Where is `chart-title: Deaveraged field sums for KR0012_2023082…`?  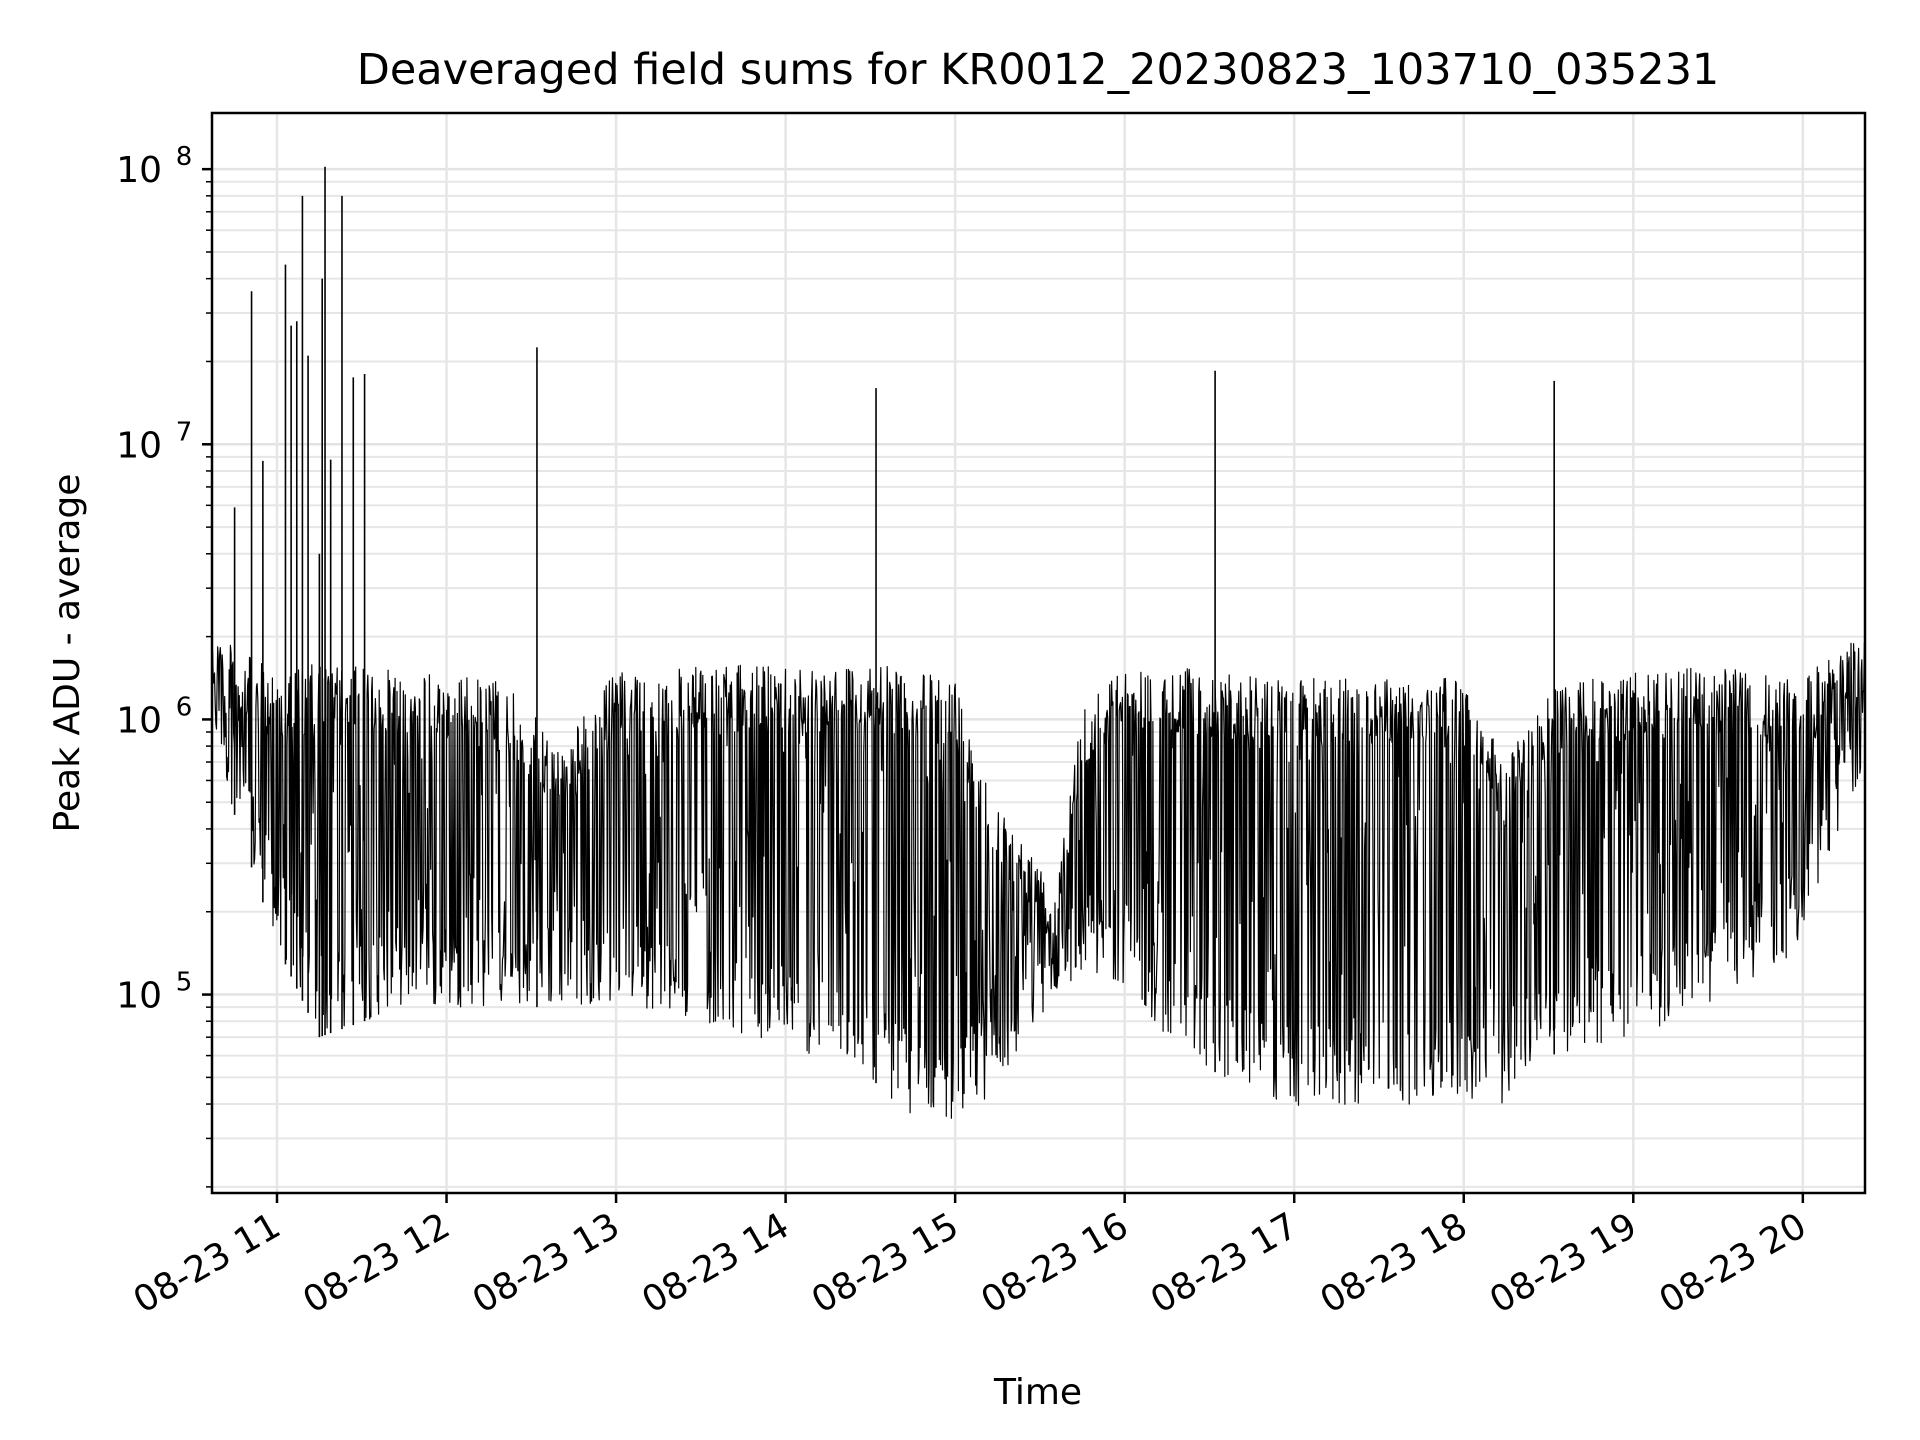 chart-title: Deaveraged field sums for KR0012_2023082… is located at coordinates (1038, 70).